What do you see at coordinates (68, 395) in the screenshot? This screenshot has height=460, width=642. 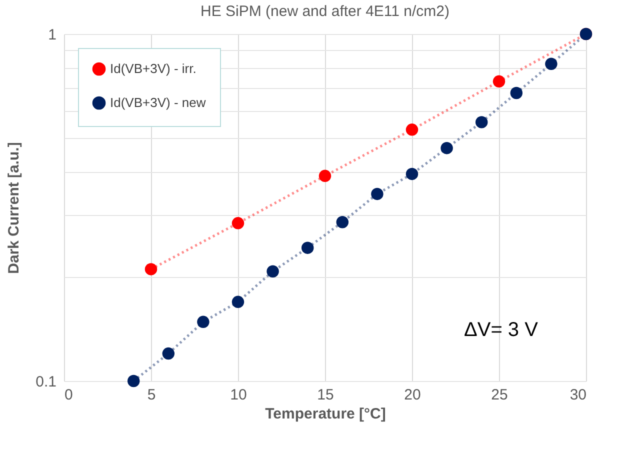 I see `x-tick-label: 0` at bounding box center [68, 395].